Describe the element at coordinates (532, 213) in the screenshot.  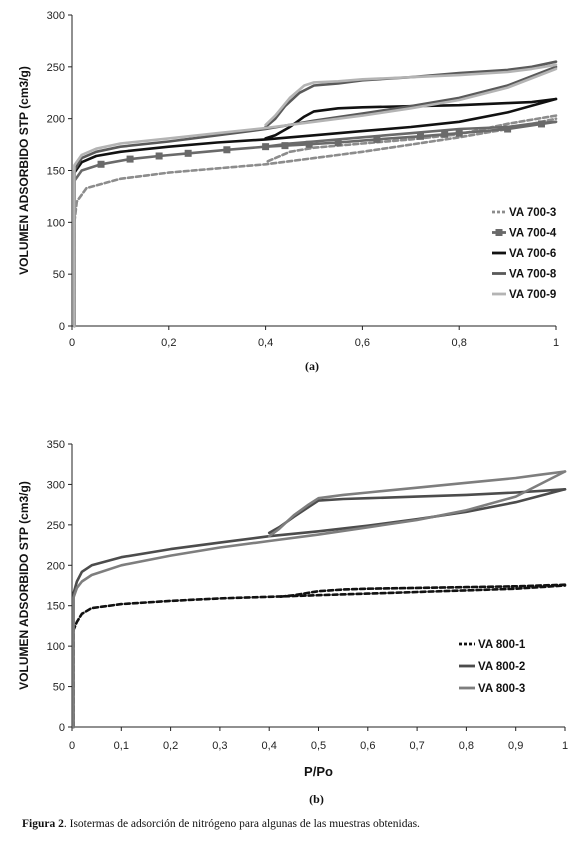
I see `legend-label: VA 700-3` at that location.